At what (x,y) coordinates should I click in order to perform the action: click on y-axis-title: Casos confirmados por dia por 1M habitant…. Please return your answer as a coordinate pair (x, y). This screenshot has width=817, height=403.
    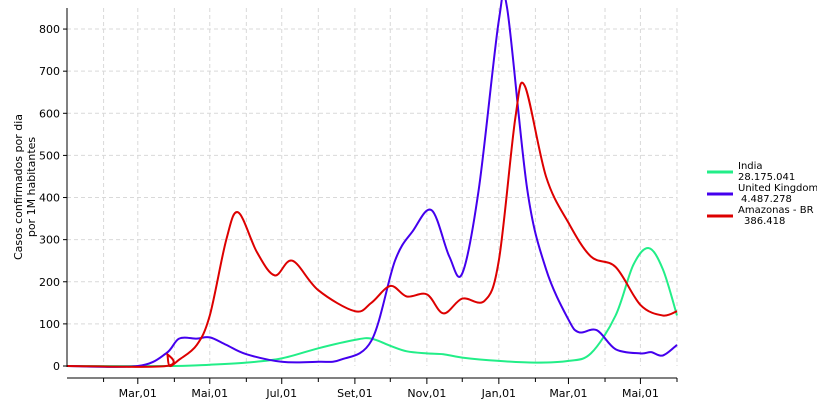
    Looking at the image, I should click on (25, 187).